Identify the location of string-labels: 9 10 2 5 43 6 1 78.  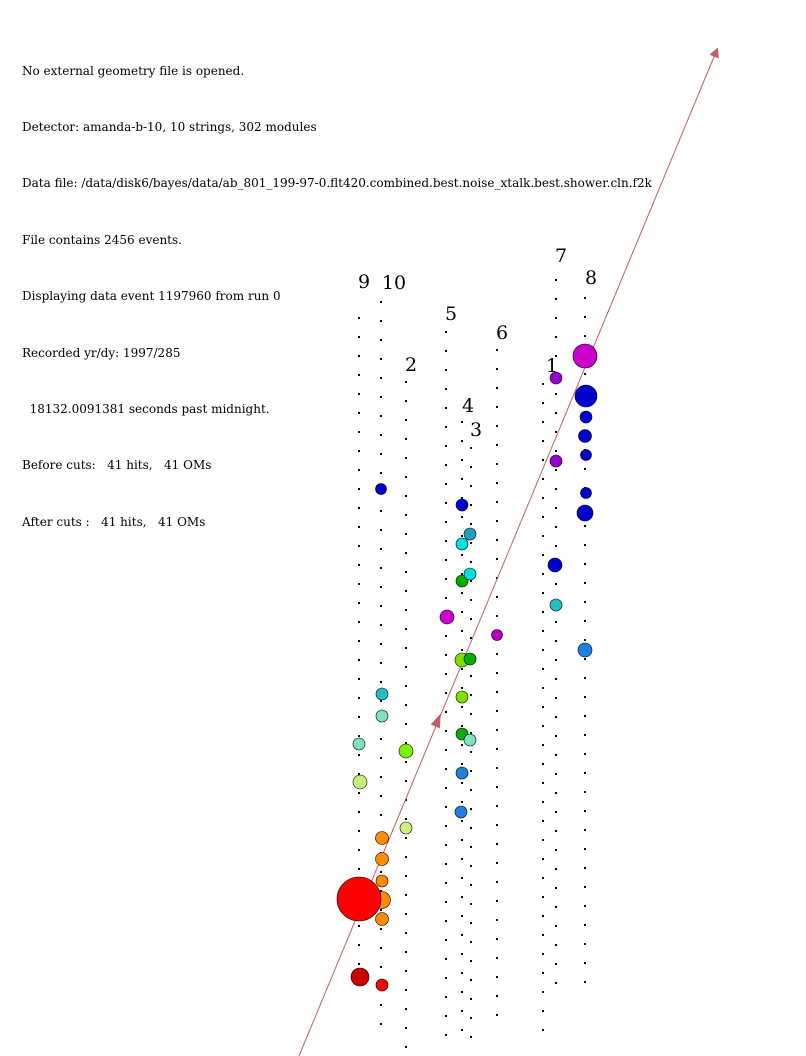
(477, 343).